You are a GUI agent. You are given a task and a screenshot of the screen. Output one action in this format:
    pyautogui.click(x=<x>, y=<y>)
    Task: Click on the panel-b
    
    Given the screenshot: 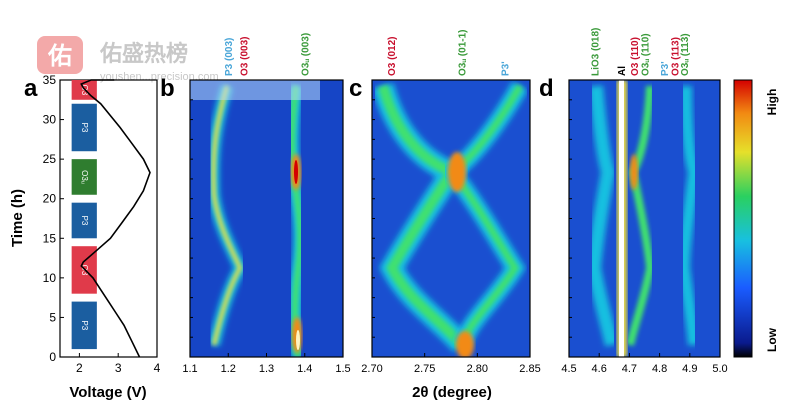 What is the action you would take?
    pyautogui.click(x=266, y=218)
    